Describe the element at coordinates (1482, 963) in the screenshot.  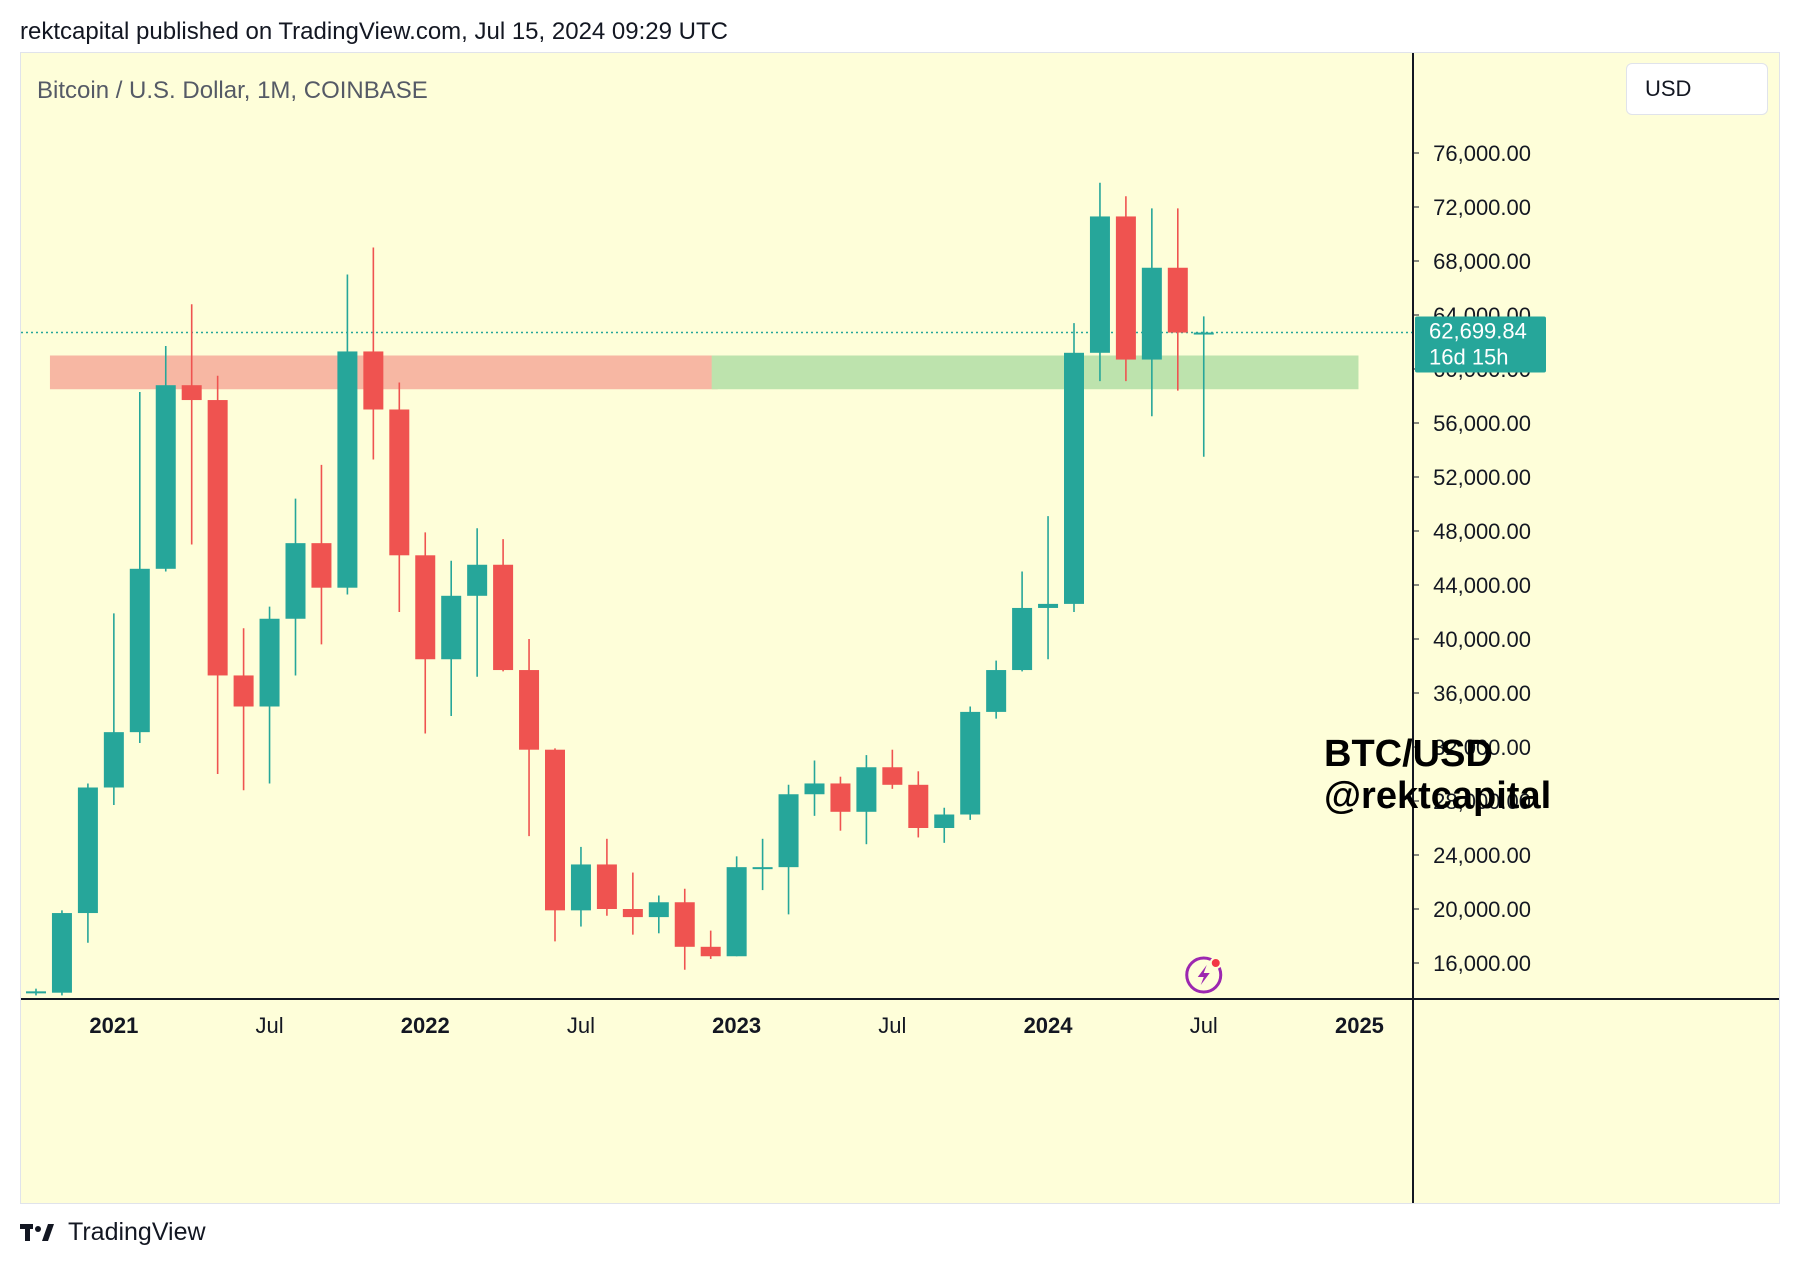
I see `y-tick-label-0: 16,000.00` at that location.